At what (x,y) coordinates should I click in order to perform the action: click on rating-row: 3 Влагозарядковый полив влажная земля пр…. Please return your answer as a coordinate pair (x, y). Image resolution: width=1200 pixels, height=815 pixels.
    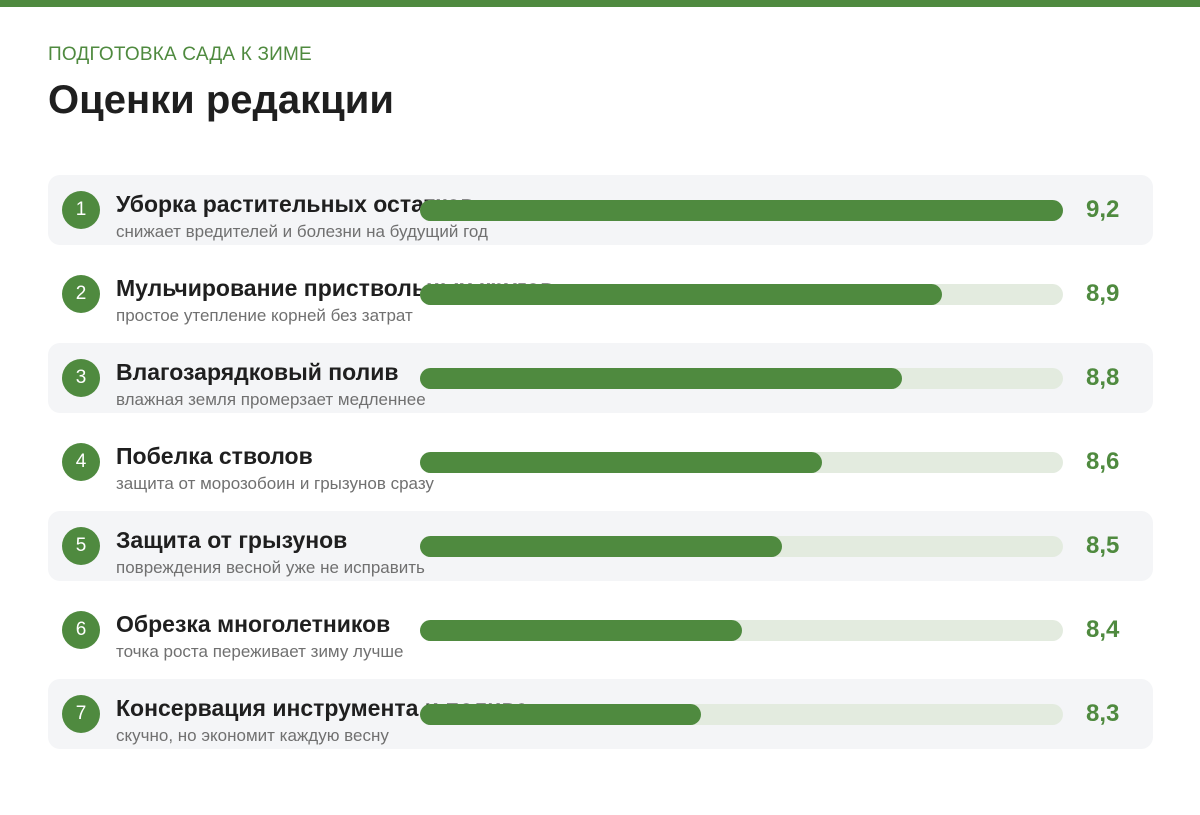
    Looking at the image, I should click on (600, 378).